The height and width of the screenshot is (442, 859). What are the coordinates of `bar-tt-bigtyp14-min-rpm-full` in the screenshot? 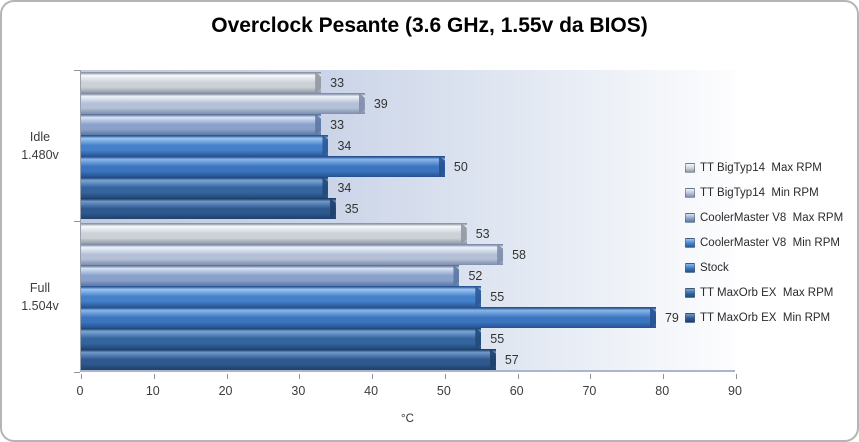 It's located at (292, 254).